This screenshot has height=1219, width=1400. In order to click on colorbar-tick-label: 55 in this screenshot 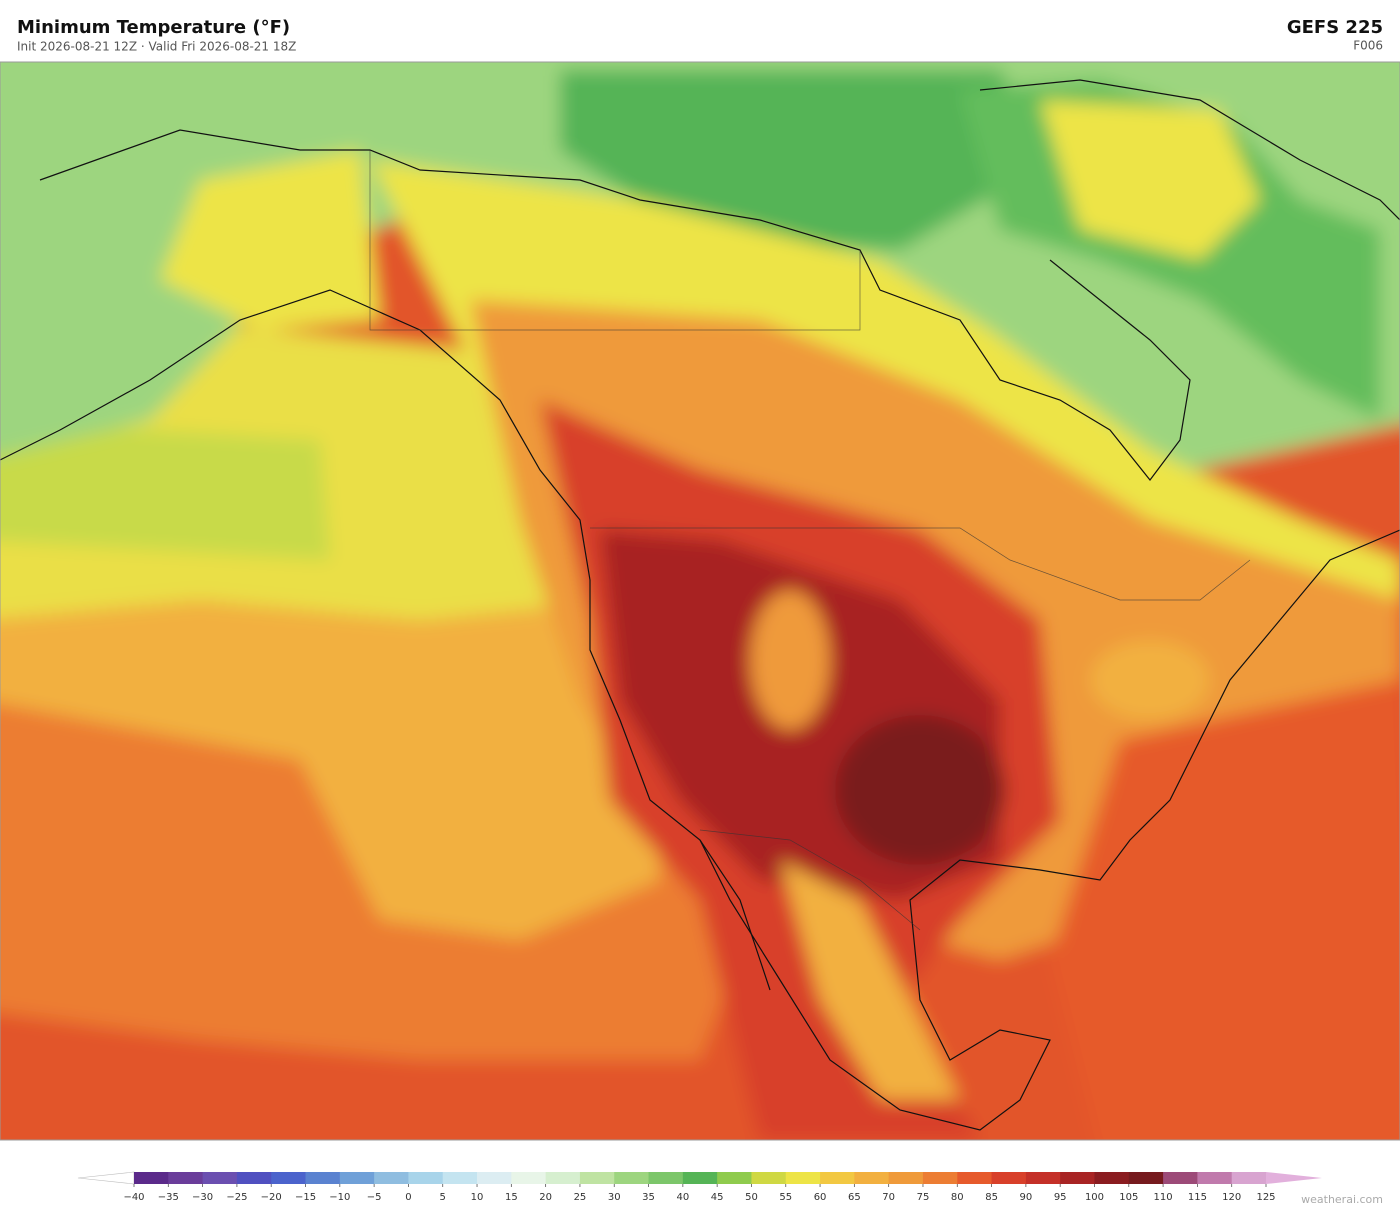, I will do `click(785, 1197)`.